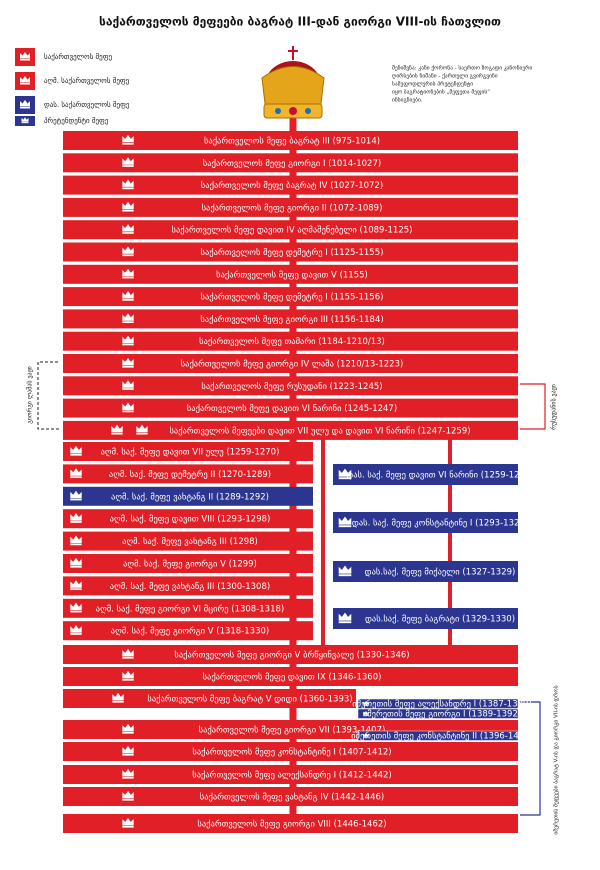 This screenshot has height=870, width=600. I want to click on legend-label: საქართველოს მეფე, so click(78, 56).